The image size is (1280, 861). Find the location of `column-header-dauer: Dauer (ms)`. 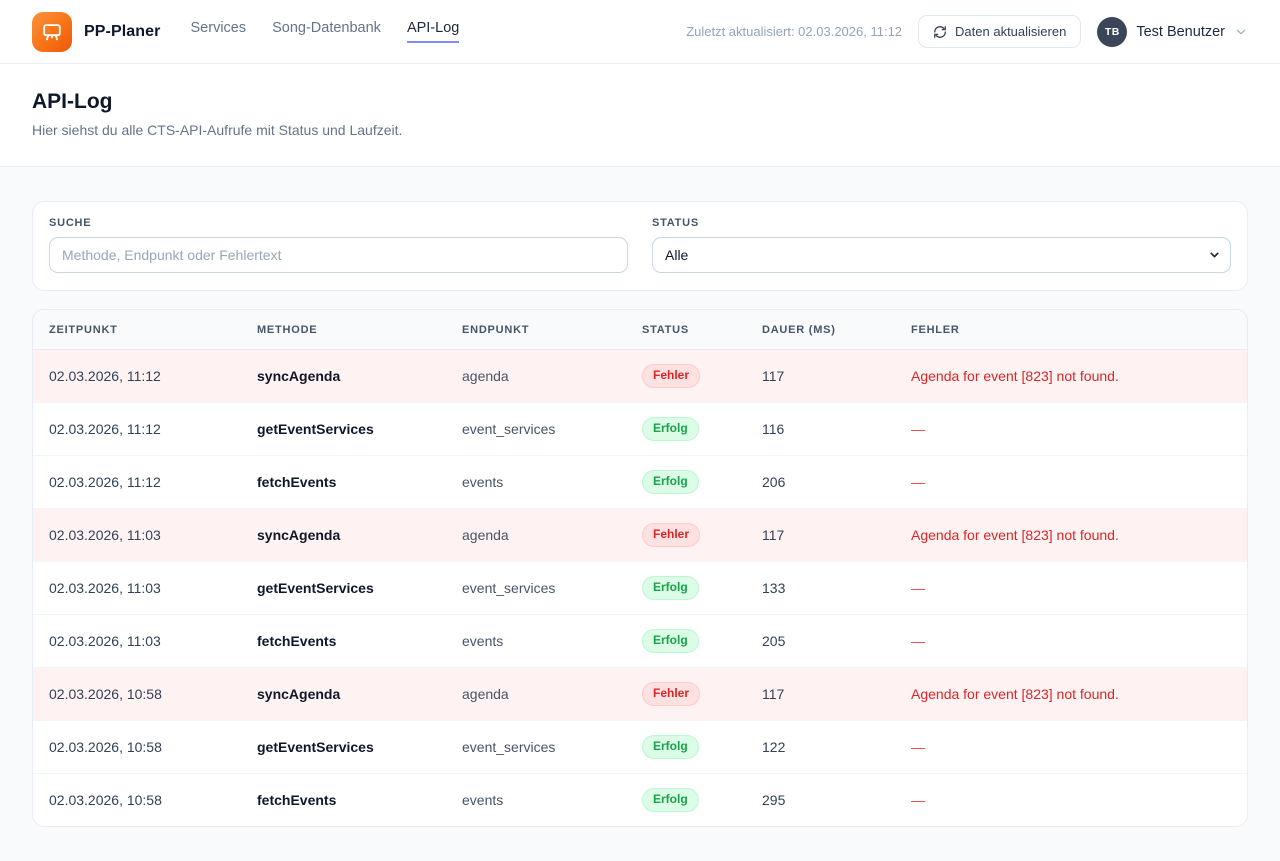

column-header-dauer: Dauer (ms) is located at coordinates (820, 330).